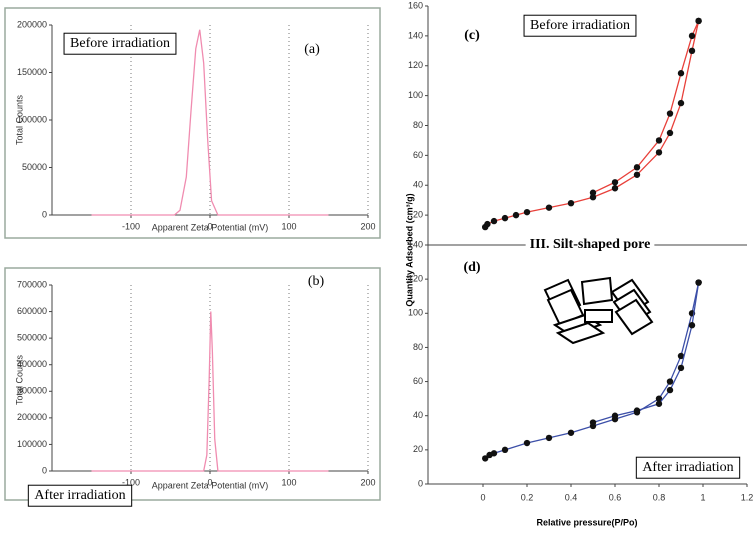 This screenshot has height=533, width=756. Describe the element at coordinates (34, 167) in the screenshot. I see `y-tick-label: 50000` at that location.